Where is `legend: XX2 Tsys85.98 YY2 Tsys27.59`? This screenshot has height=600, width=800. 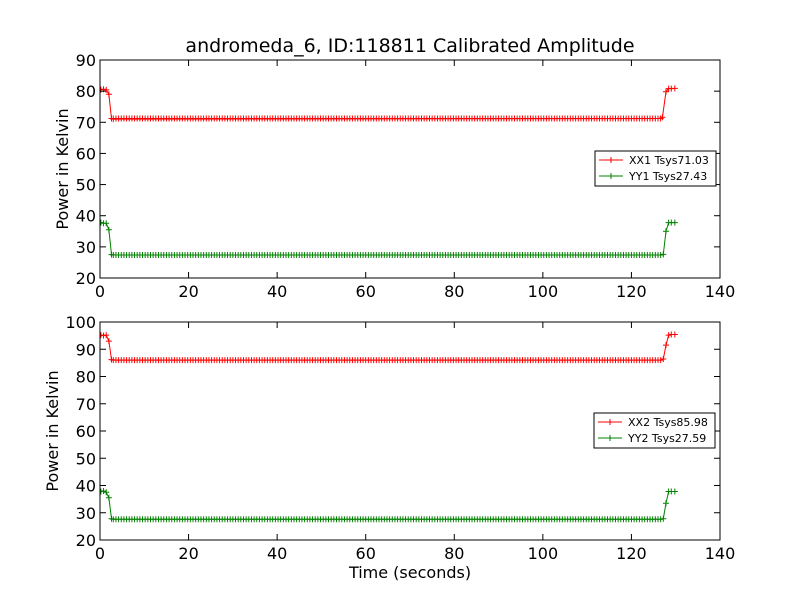
legend: XX2 Tsys85.98 YY2 Tsys27.59 is located at coordinates (654, 430).